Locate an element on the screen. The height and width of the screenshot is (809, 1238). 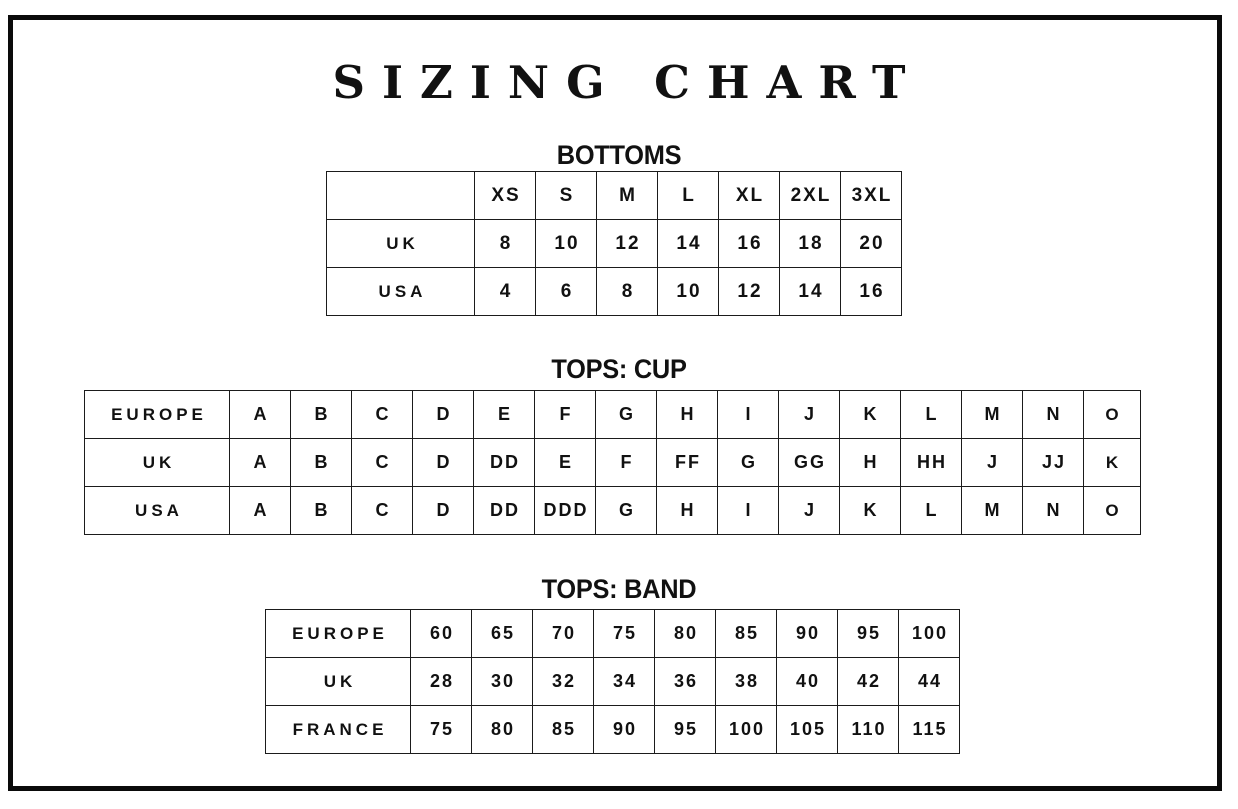
section-heading-tops-cup: TOPS: CUP is located at coordinates (619, 369).